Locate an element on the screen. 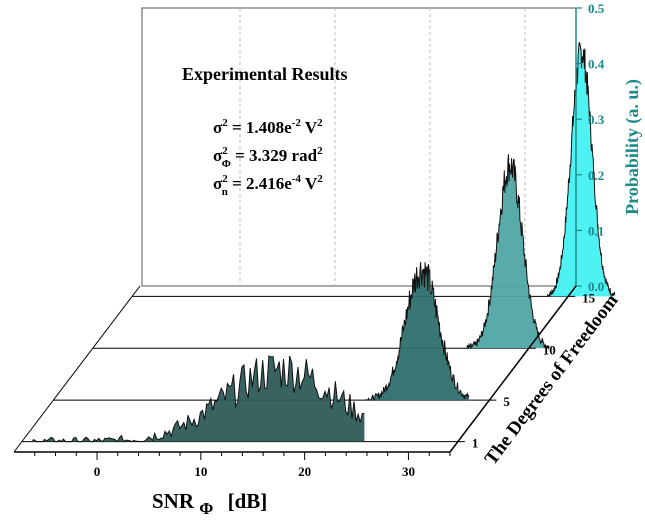 This screenshot has width=645, height=523. y-tick-label-10: 10 is located at coordinates (549, 349).